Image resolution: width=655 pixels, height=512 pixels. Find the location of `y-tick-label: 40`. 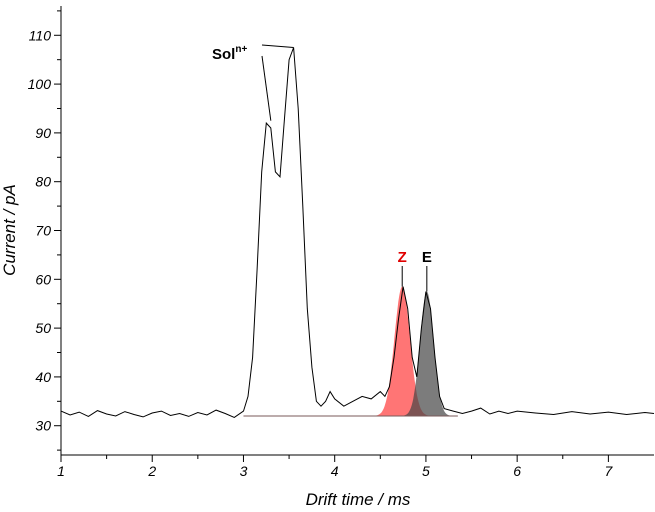

y-tick-label: 40 is located at coordinates (43, 377).